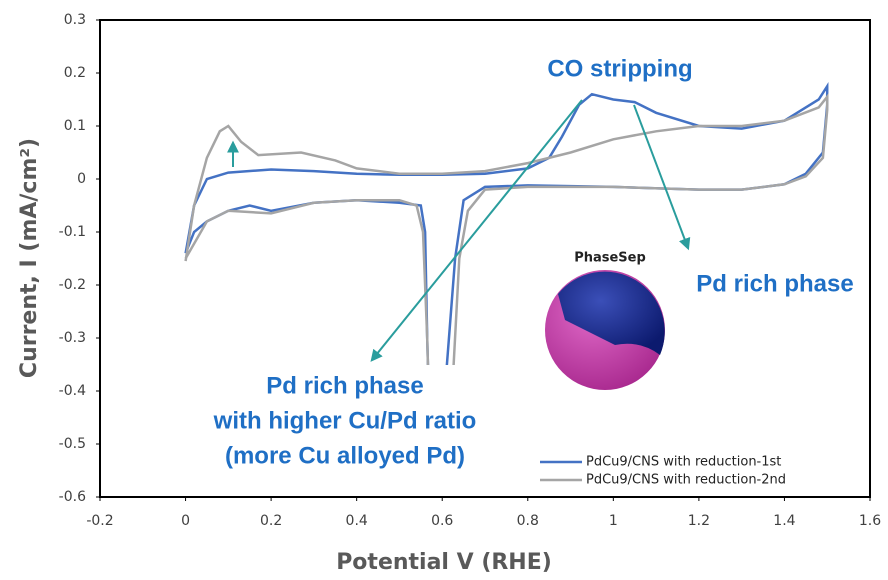 This screenshot has width=888, height=580. Describe the element at coordinates (81, 179) in the screenshot. I see `y-tick-label: 0` at that location.